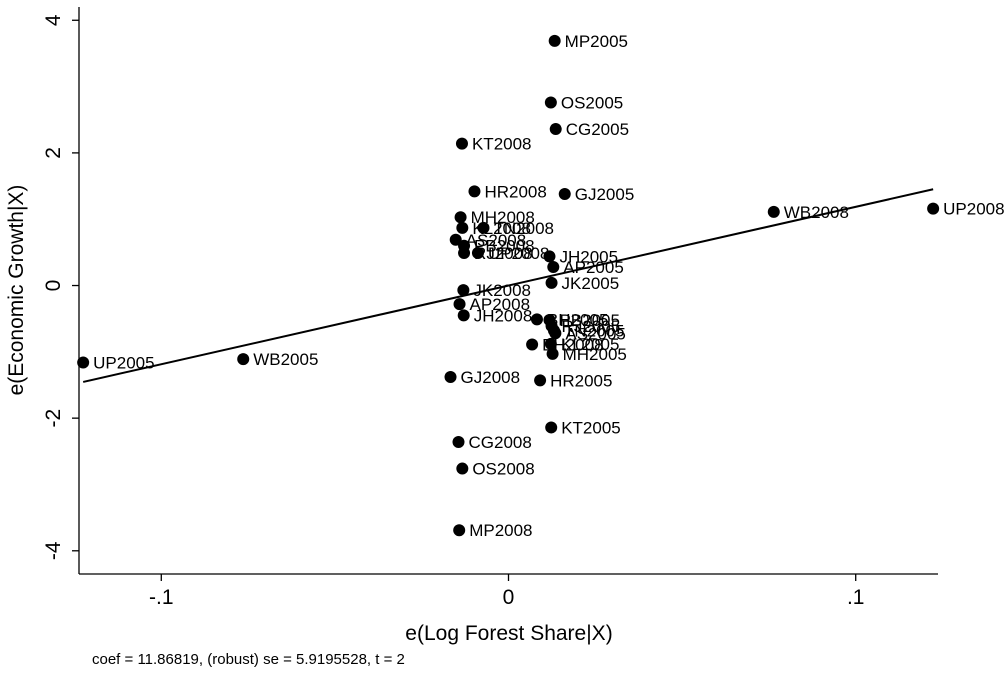 The width and height of the screenshot is (1007, 677). I want to click on y-tick-label: 2, so click(53, 153).